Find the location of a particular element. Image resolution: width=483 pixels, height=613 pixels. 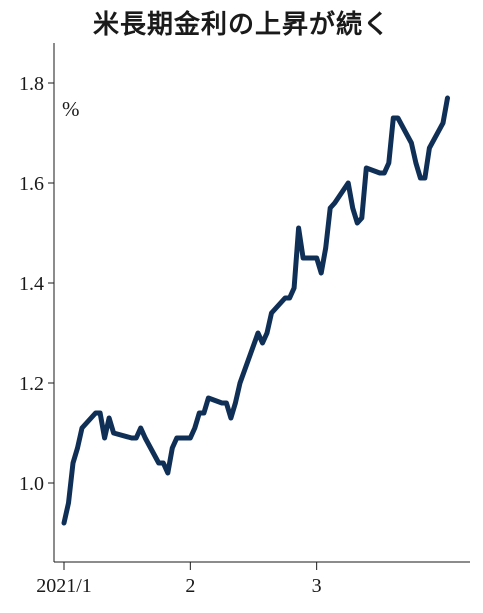

chart-title: 米長期金利の上昇が続く is located at coordinates (241, 25).